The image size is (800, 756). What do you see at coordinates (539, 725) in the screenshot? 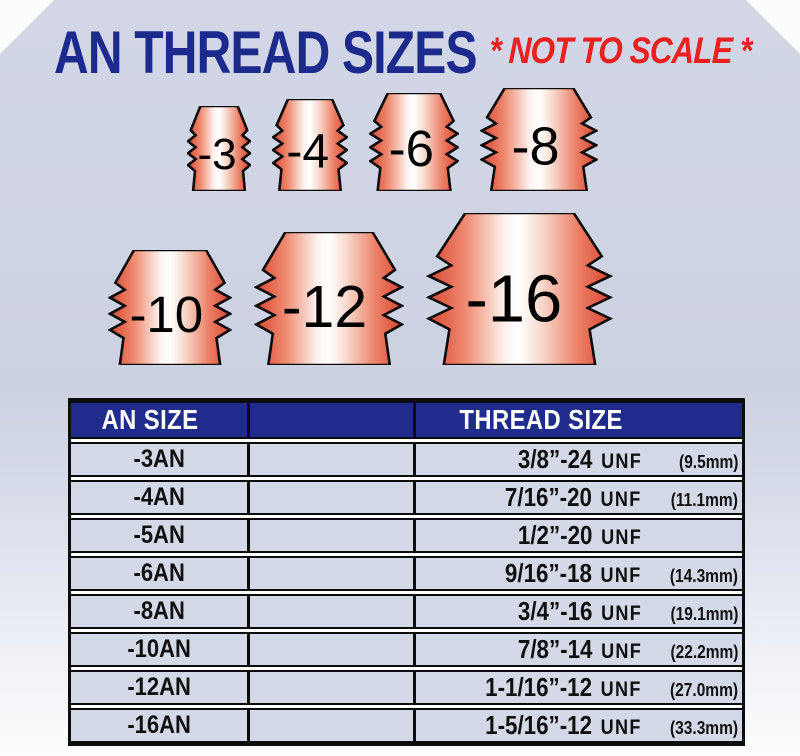
I see `thread-fraction: 1-5/16”-12` at bounding box center [539, 725].